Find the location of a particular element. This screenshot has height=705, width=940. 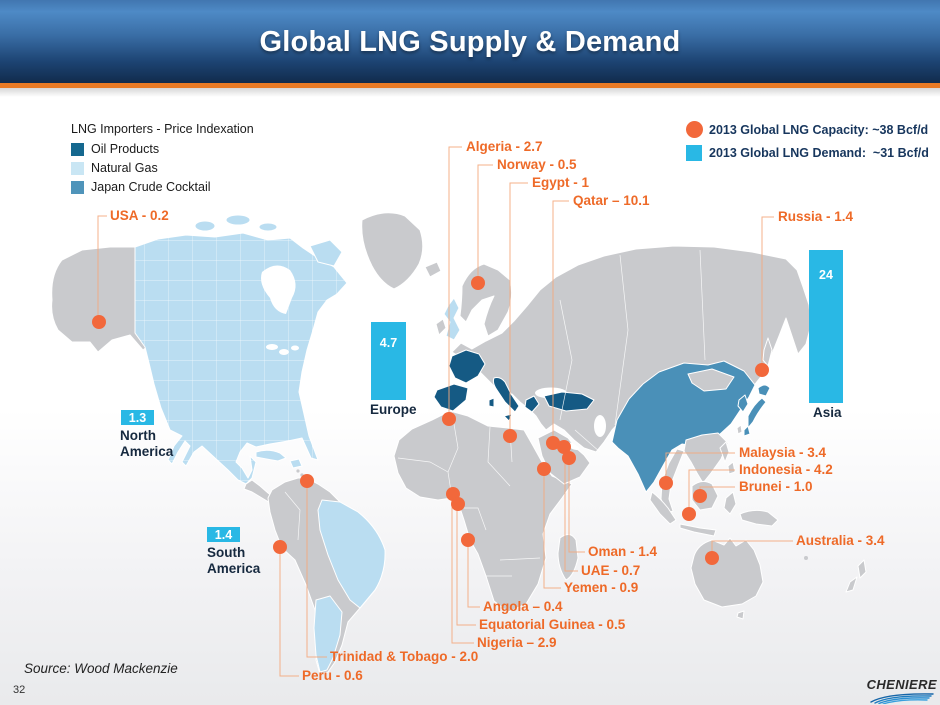

natural-gas-swatch is located at coordinates (77, 168).